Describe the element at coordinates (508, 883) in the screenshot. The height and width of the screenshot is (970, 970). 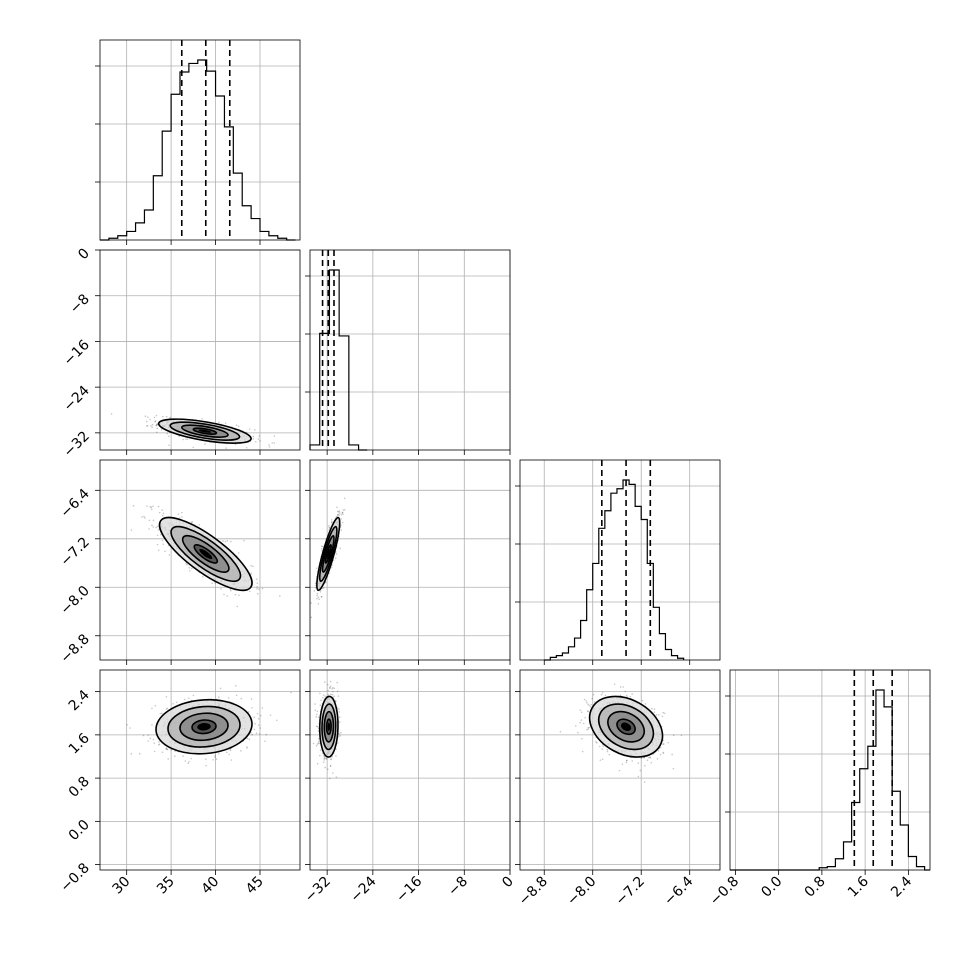
I see `x-tick-label: 0` at that location.